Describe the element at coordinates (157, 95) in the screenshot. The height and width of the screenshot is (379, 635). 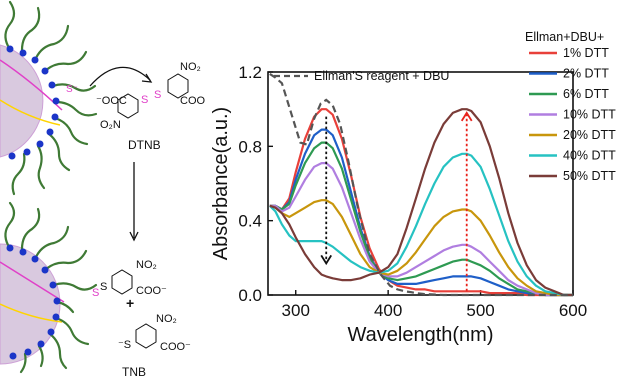
I see `disulfide-s2: S` at that location.